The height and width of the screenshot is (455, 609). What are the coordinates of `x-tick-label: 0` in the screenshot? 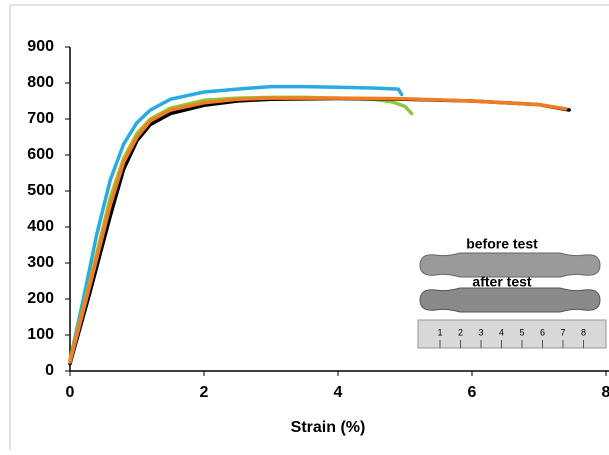 It's located at (70, 392).